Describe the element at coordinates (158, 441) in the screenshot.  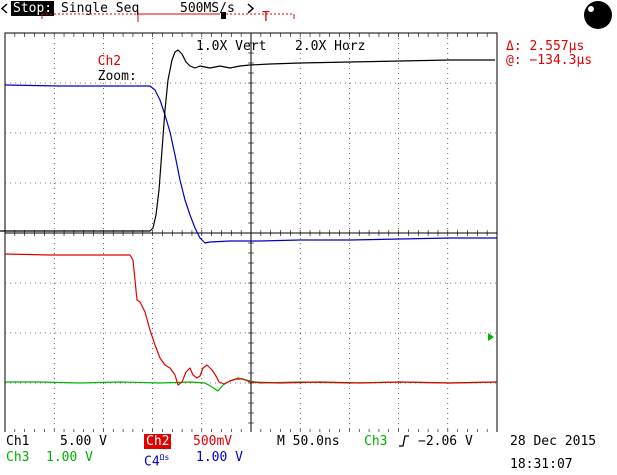
I see `ch2-label: Ch2` at that location.